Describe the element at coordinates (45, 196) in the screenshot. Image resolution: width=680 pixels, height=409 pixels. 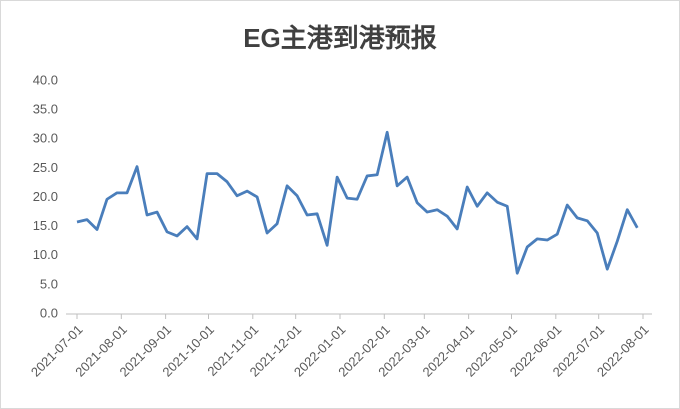
I see `y-tick-label: 20.0` at that location.